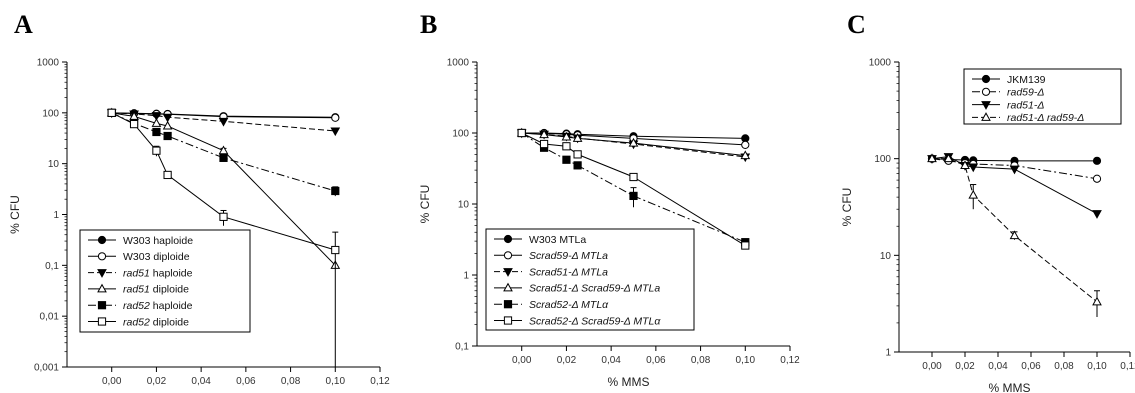 This screenshot has height=393, width=1135. I want to click on legend-entry: rad52 haploide, so click(140, 306).